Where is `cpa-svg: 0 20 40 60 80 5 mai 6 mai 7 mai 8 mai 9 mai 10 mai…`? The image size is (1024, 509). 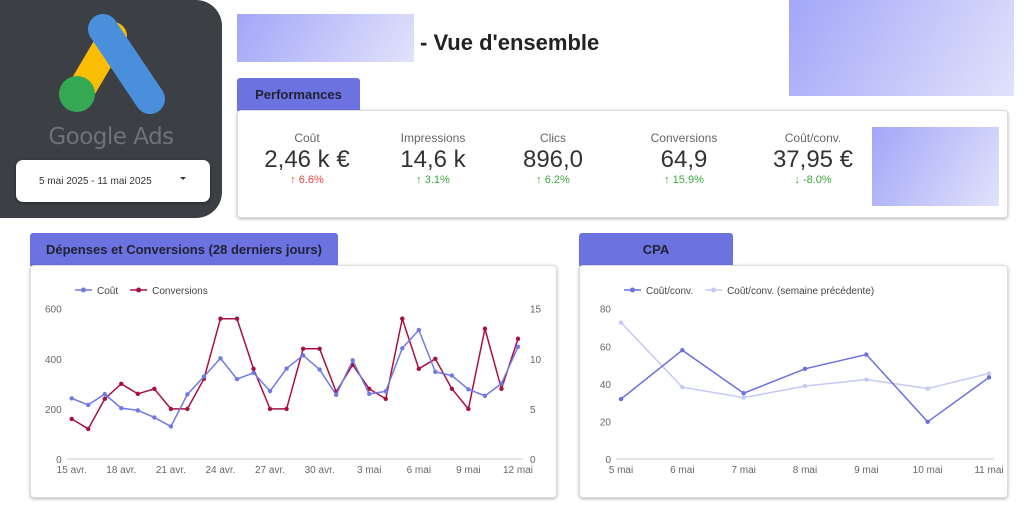 cpa-svg: 0 20 40 60 80 5 mai 6 mai 7 mai 8 mai 9 mai 10 mai… is located at coordinates (802, 381).